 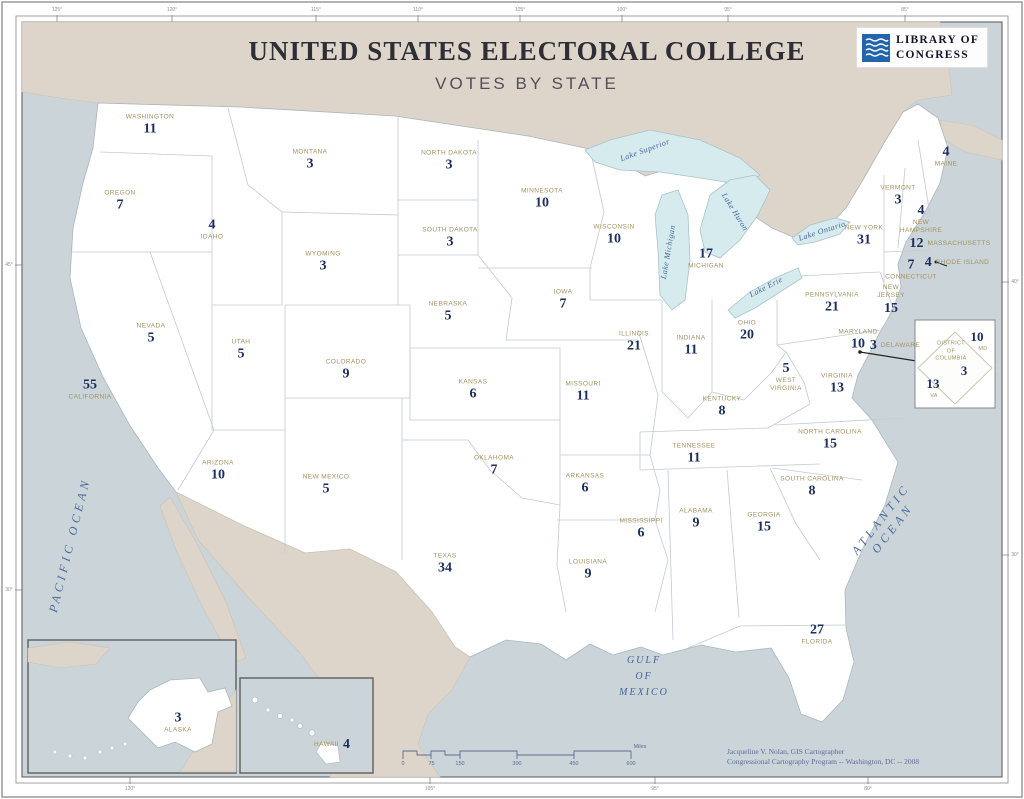 What do you see at coordinates (959, 243) in the screenshot?
I see `state-name-massachusetts: MASSACHUSETTS` at bounding box center [959, 243].